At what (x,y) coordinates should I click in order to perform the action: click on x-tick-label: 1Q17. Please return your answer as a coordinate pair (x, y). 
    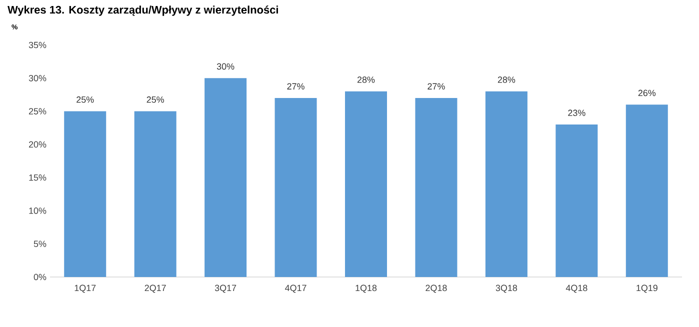
    Looking at the image, I should click on (85, 288).